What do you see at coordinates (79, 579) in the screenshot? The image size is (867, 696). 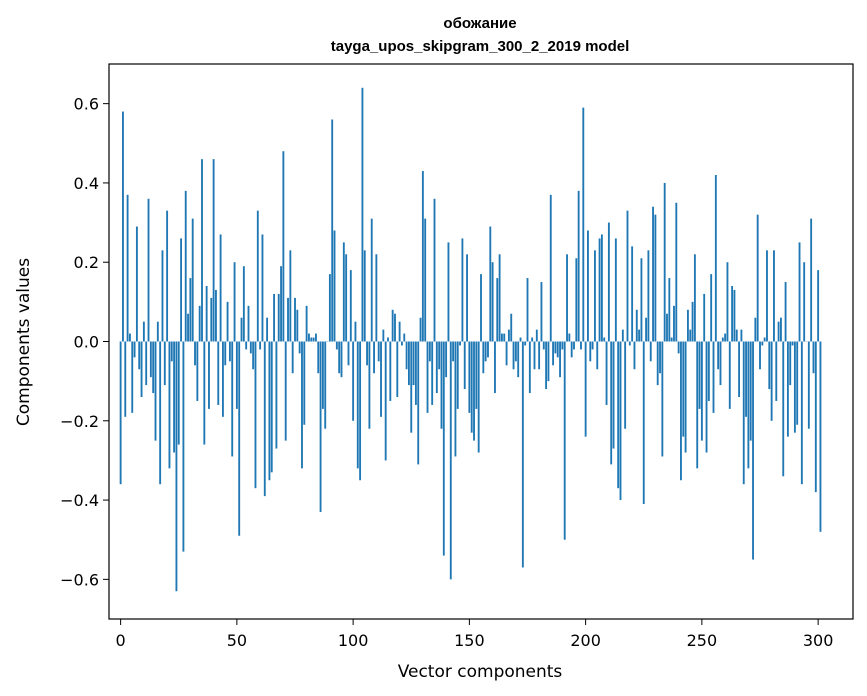 I see `y-tick-label: −0.6` at bounding box center [79, 579].